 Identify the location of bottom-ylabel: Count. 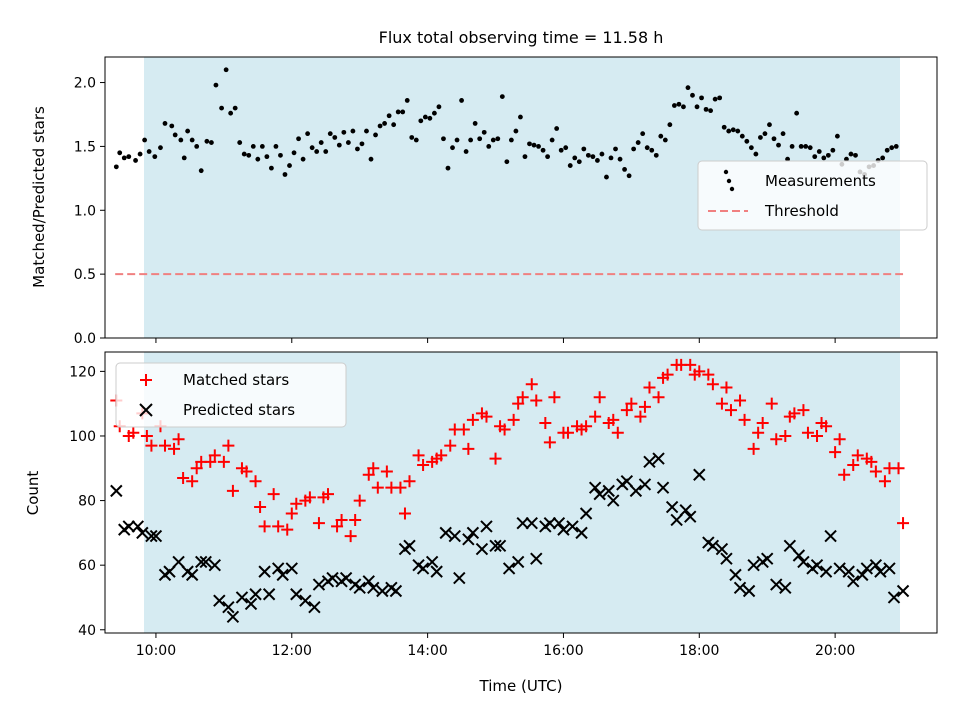
(33, 493).